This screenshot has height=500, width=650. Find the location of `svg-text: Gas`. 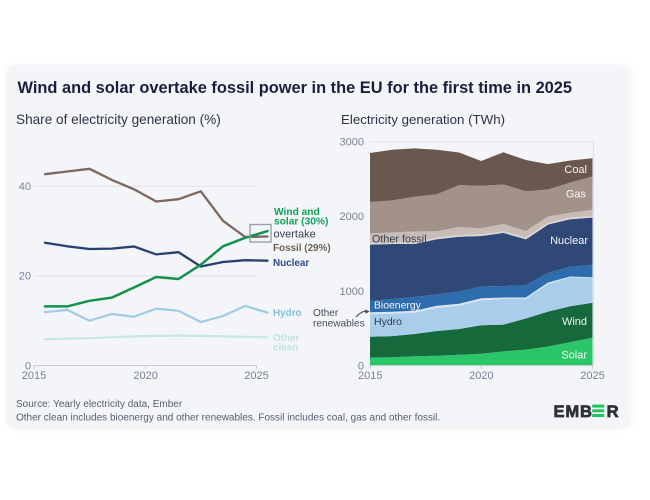

svg-text: Gas is located at coordinates (576, 194).